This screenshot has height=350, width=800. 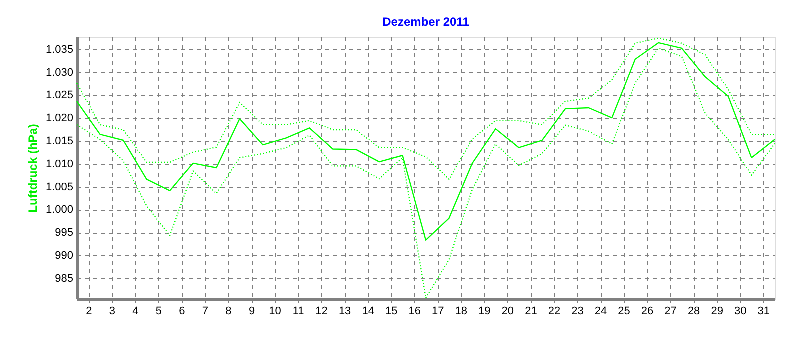 What do you see at coordinates (182, 312) in the screenshot?
I see `x-tick-label: 6` at bounding box center [182, 312].